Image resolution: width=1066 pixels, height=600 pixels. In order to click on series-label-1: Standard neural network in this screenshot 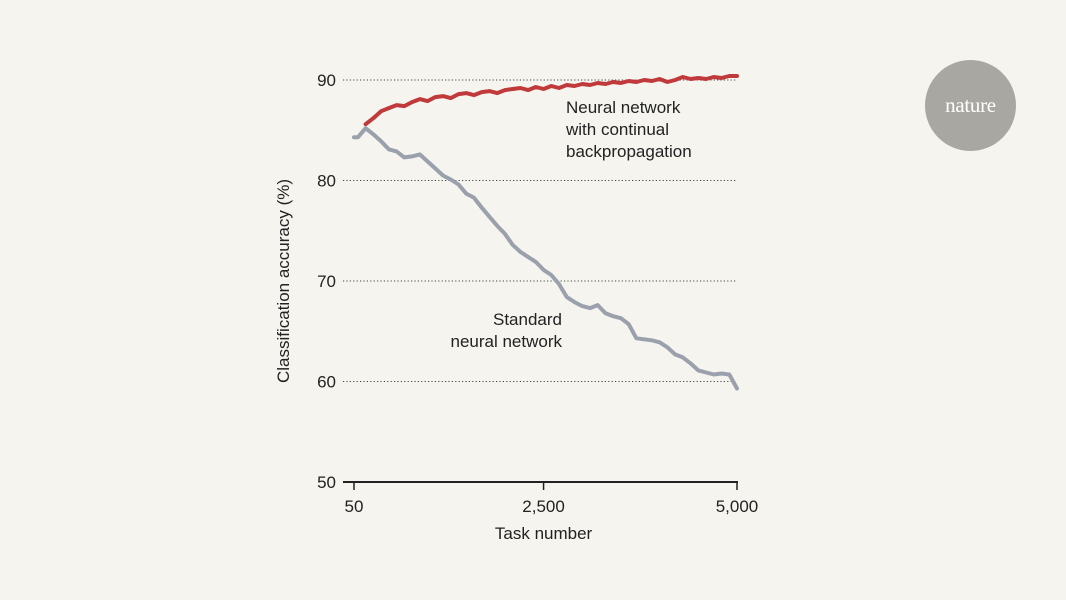, I will do `click(506, 330)`.